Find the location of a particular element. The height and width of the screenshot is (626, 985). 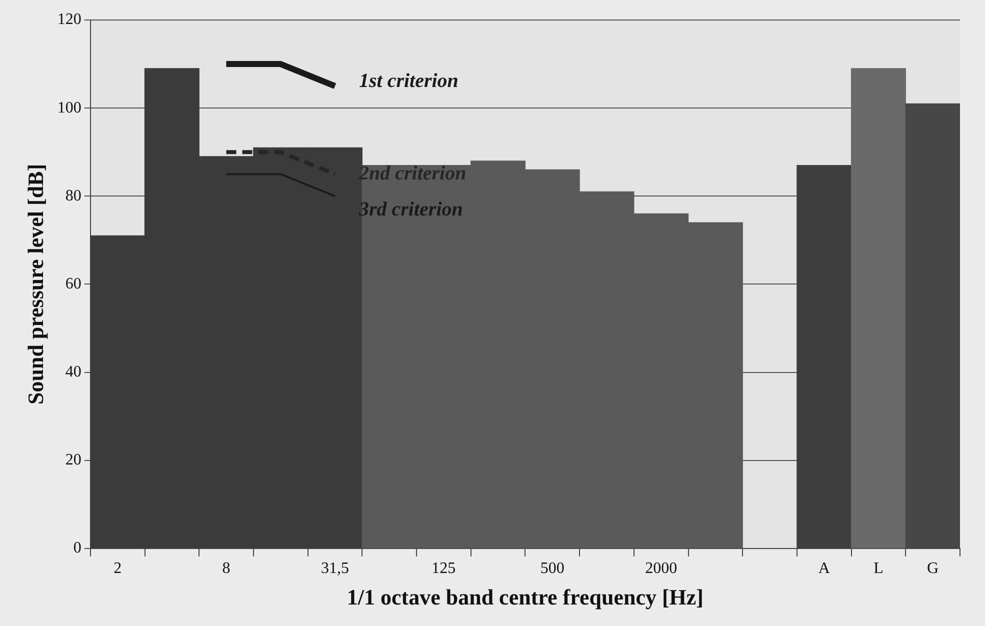

y-tick-label: 100 is located at coordinates (69, 107).